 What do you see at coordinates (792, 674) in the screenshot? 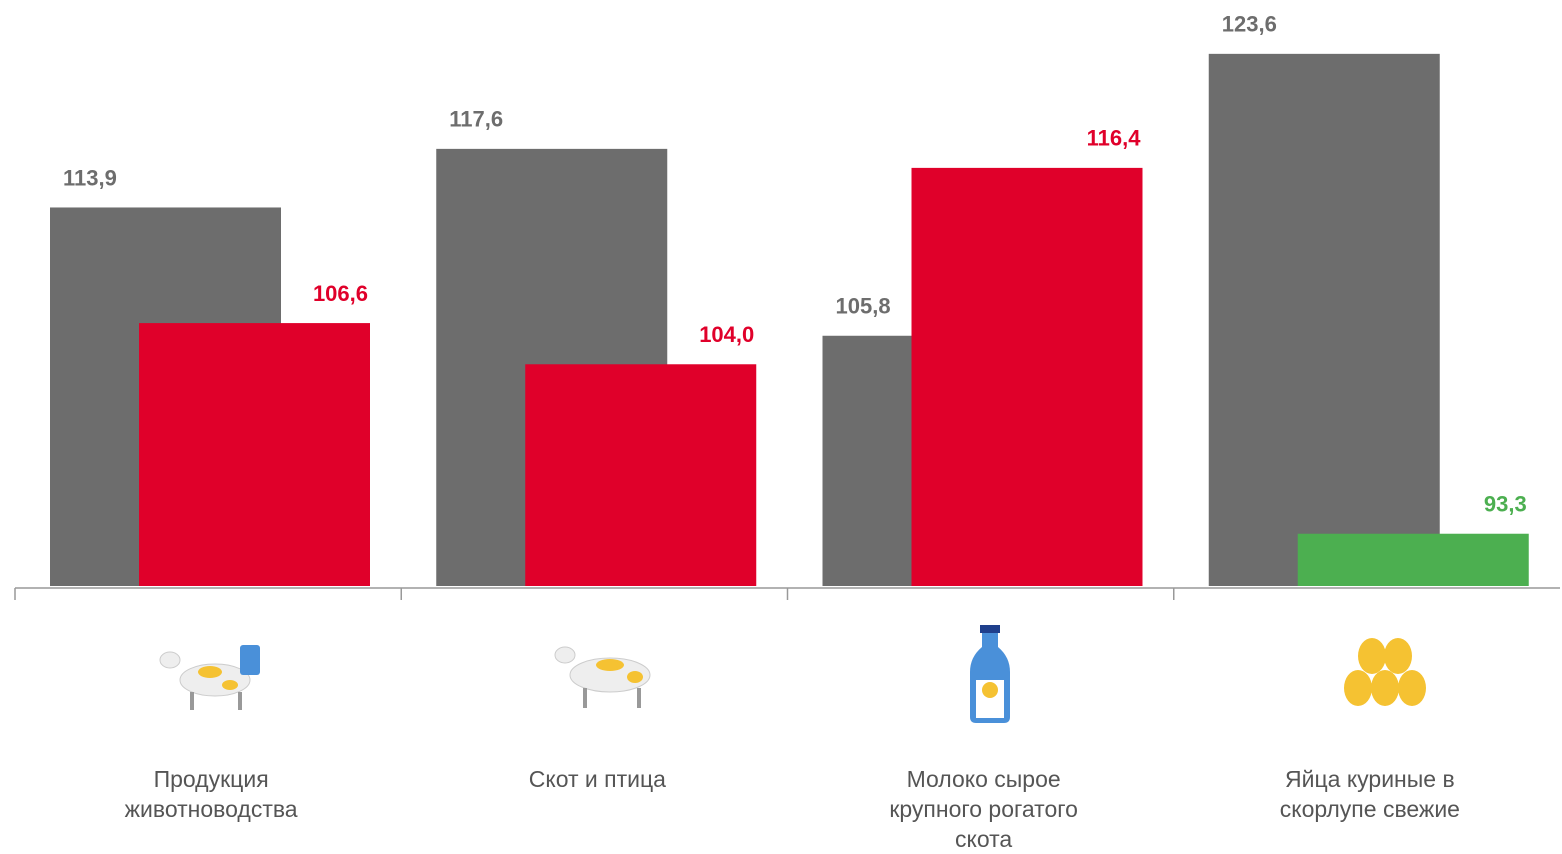
I see `icons` at bounding box center [792, 674].